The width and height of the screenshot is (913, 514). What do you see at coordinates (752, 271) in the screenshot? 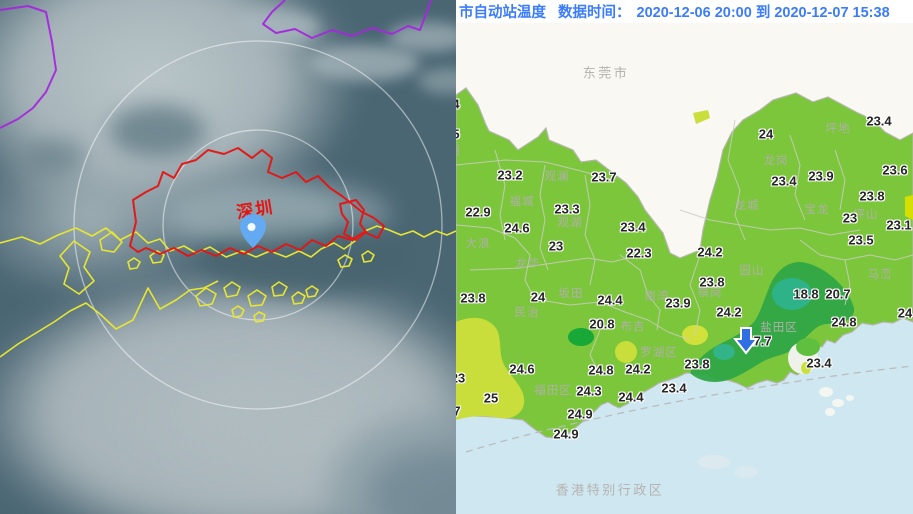
I see `district-label: 园山` at bounding box center [752, 271].